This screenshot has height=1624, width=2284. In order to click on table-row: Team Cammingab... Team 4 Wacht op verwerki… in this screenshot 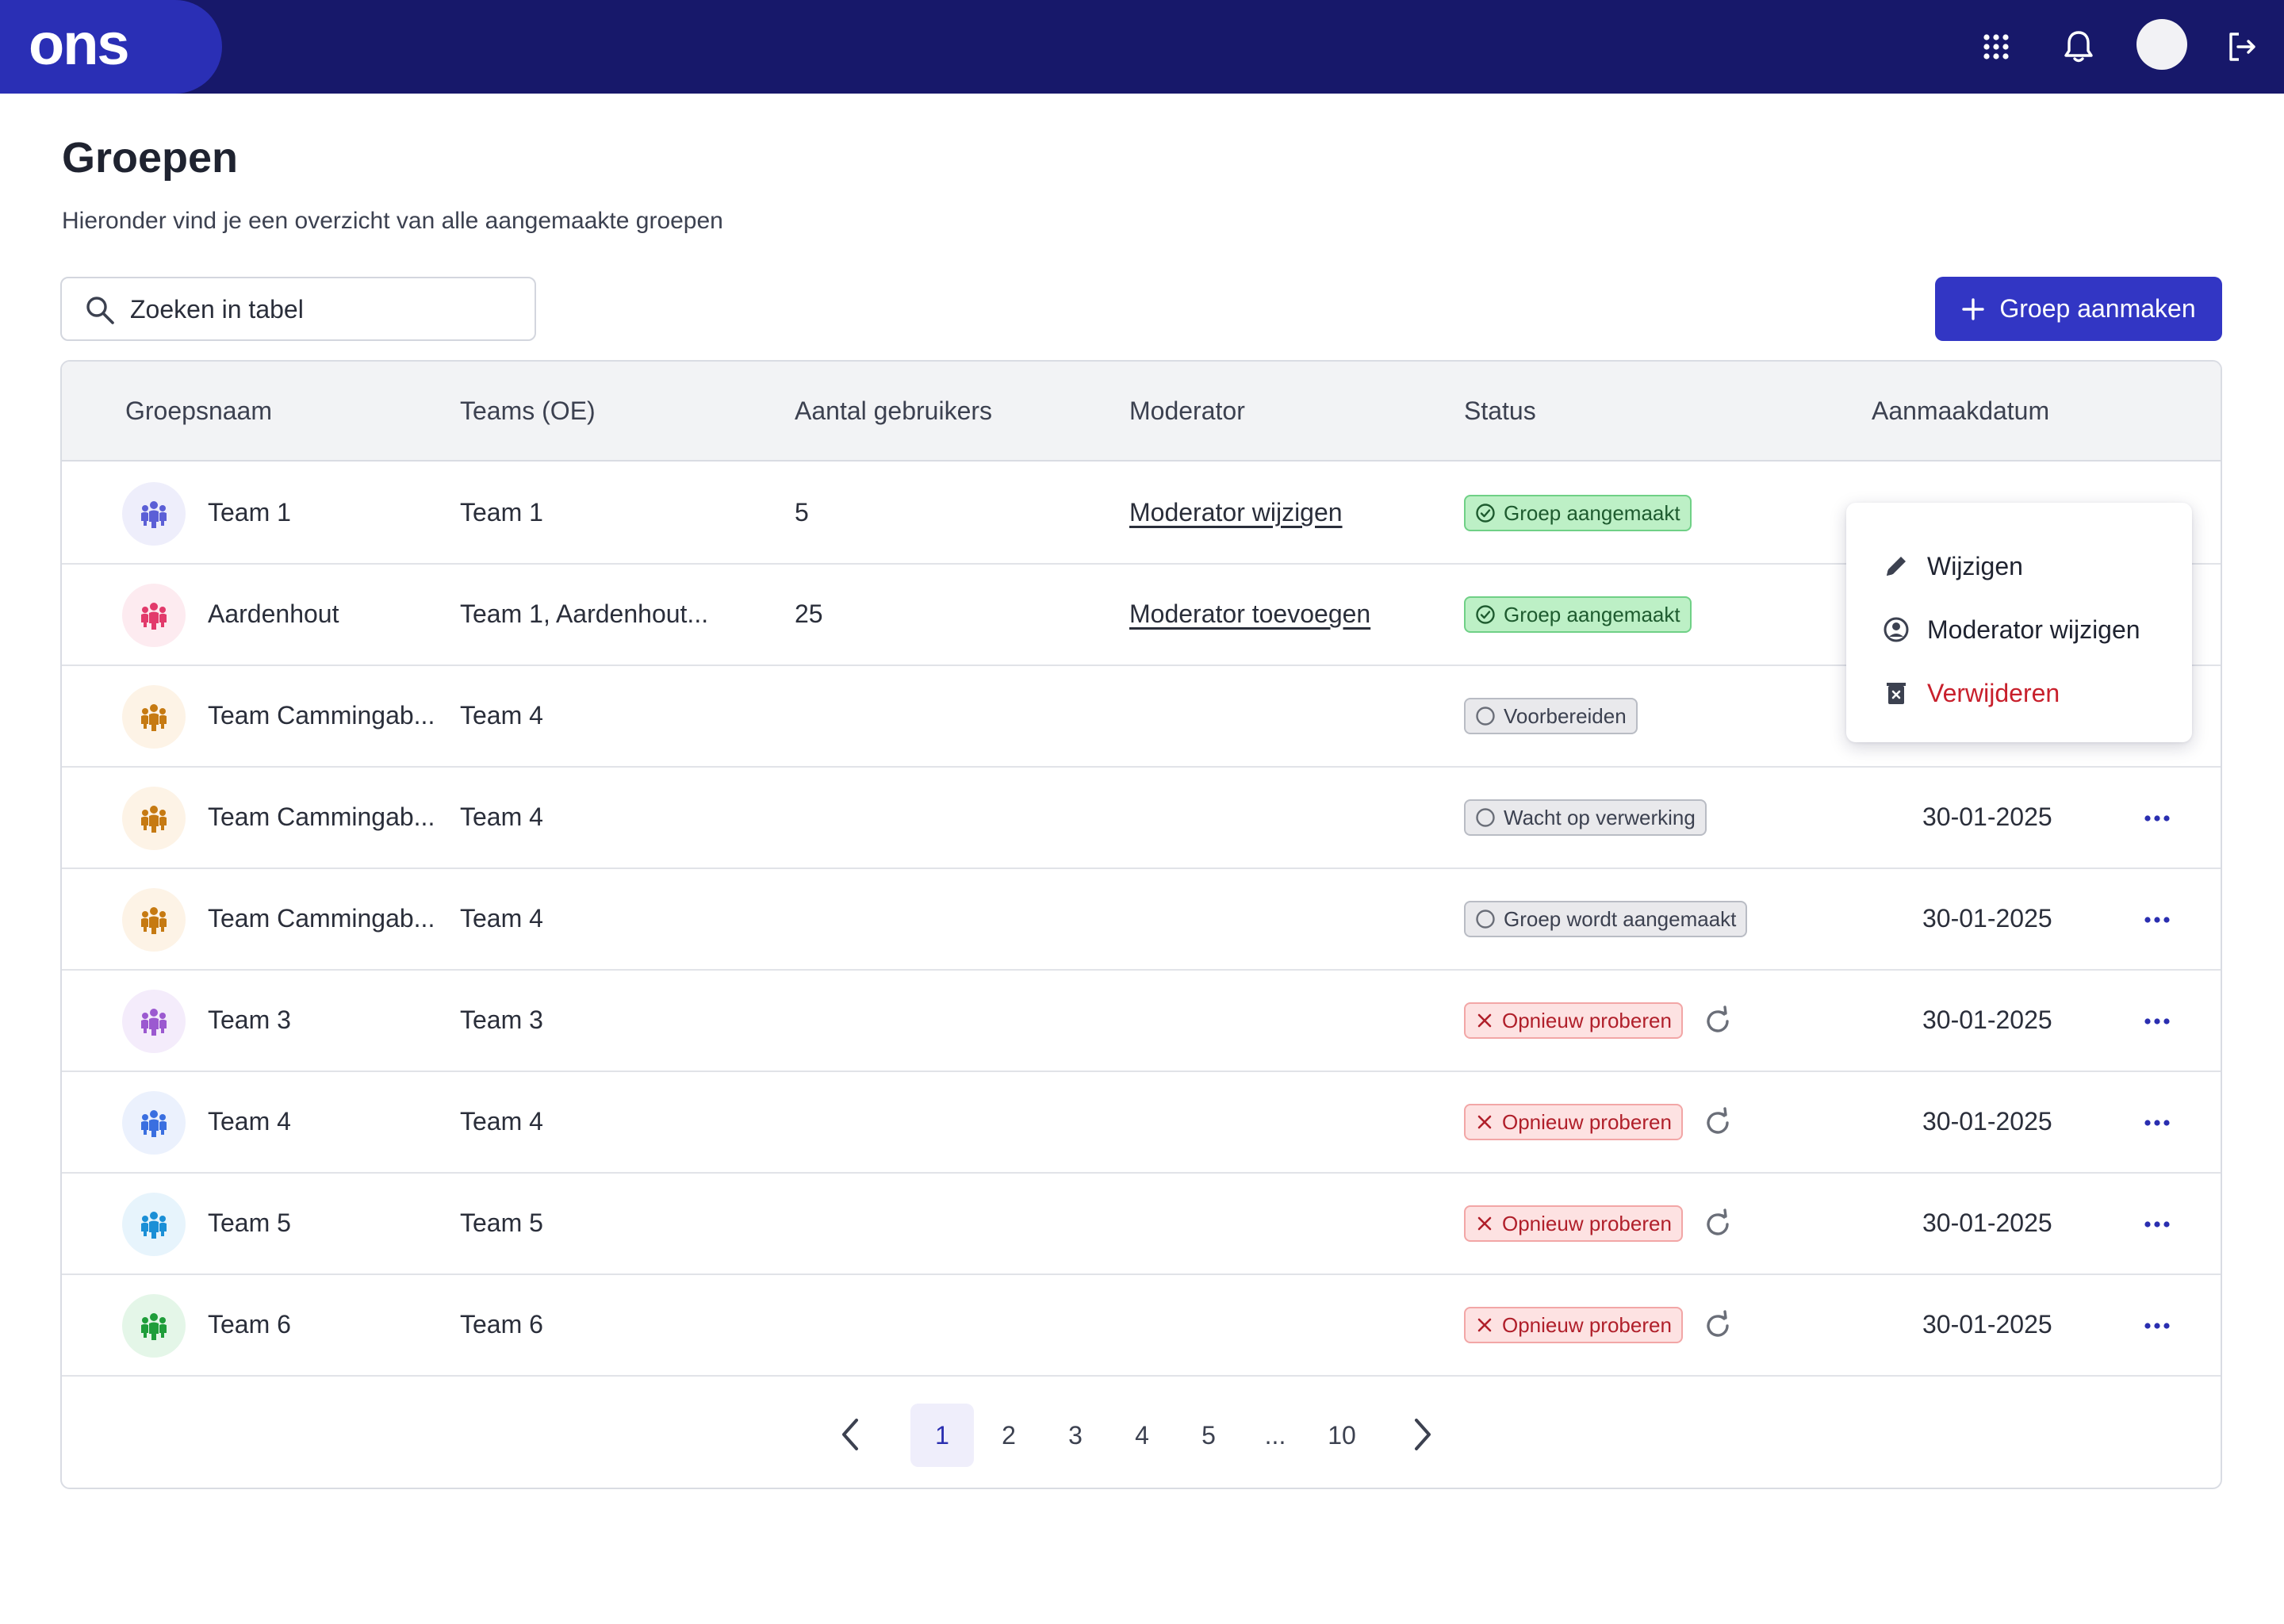, I will do `click(1141, 818)`.